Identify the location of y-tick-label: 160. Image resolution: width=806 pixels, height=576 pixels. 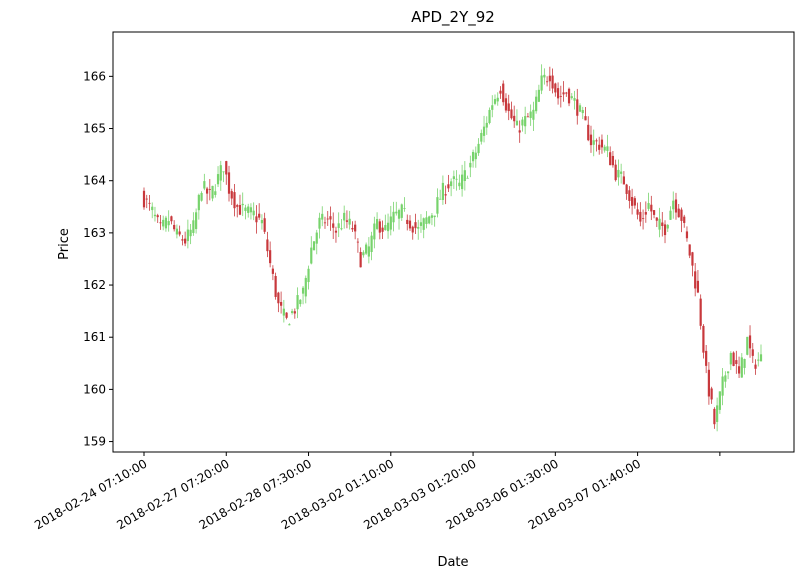
(94, 389).